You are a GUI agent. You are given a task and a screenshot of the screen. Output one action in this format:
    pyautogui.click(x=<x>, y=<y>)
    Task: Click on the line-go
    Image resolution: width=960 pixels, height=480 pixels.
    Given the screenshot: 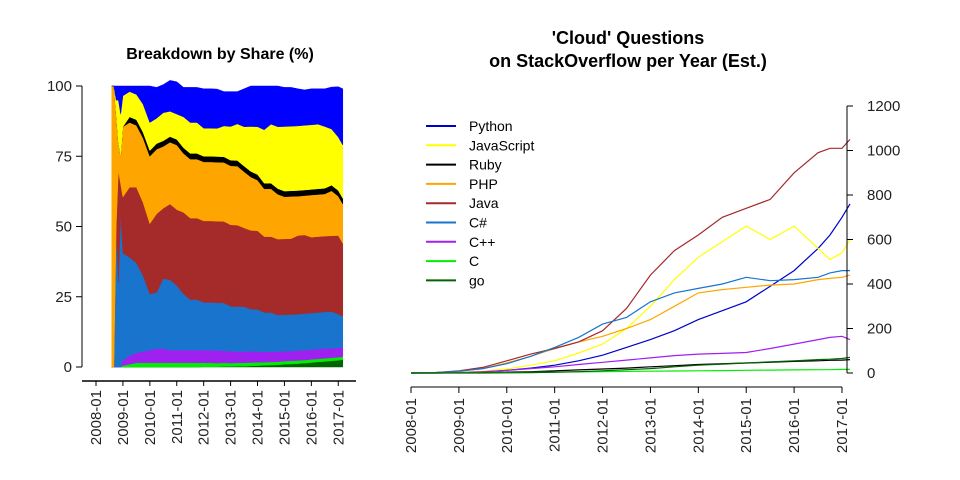 What is the action you would take?
    pyautogui.click(x=631, y=365)
    